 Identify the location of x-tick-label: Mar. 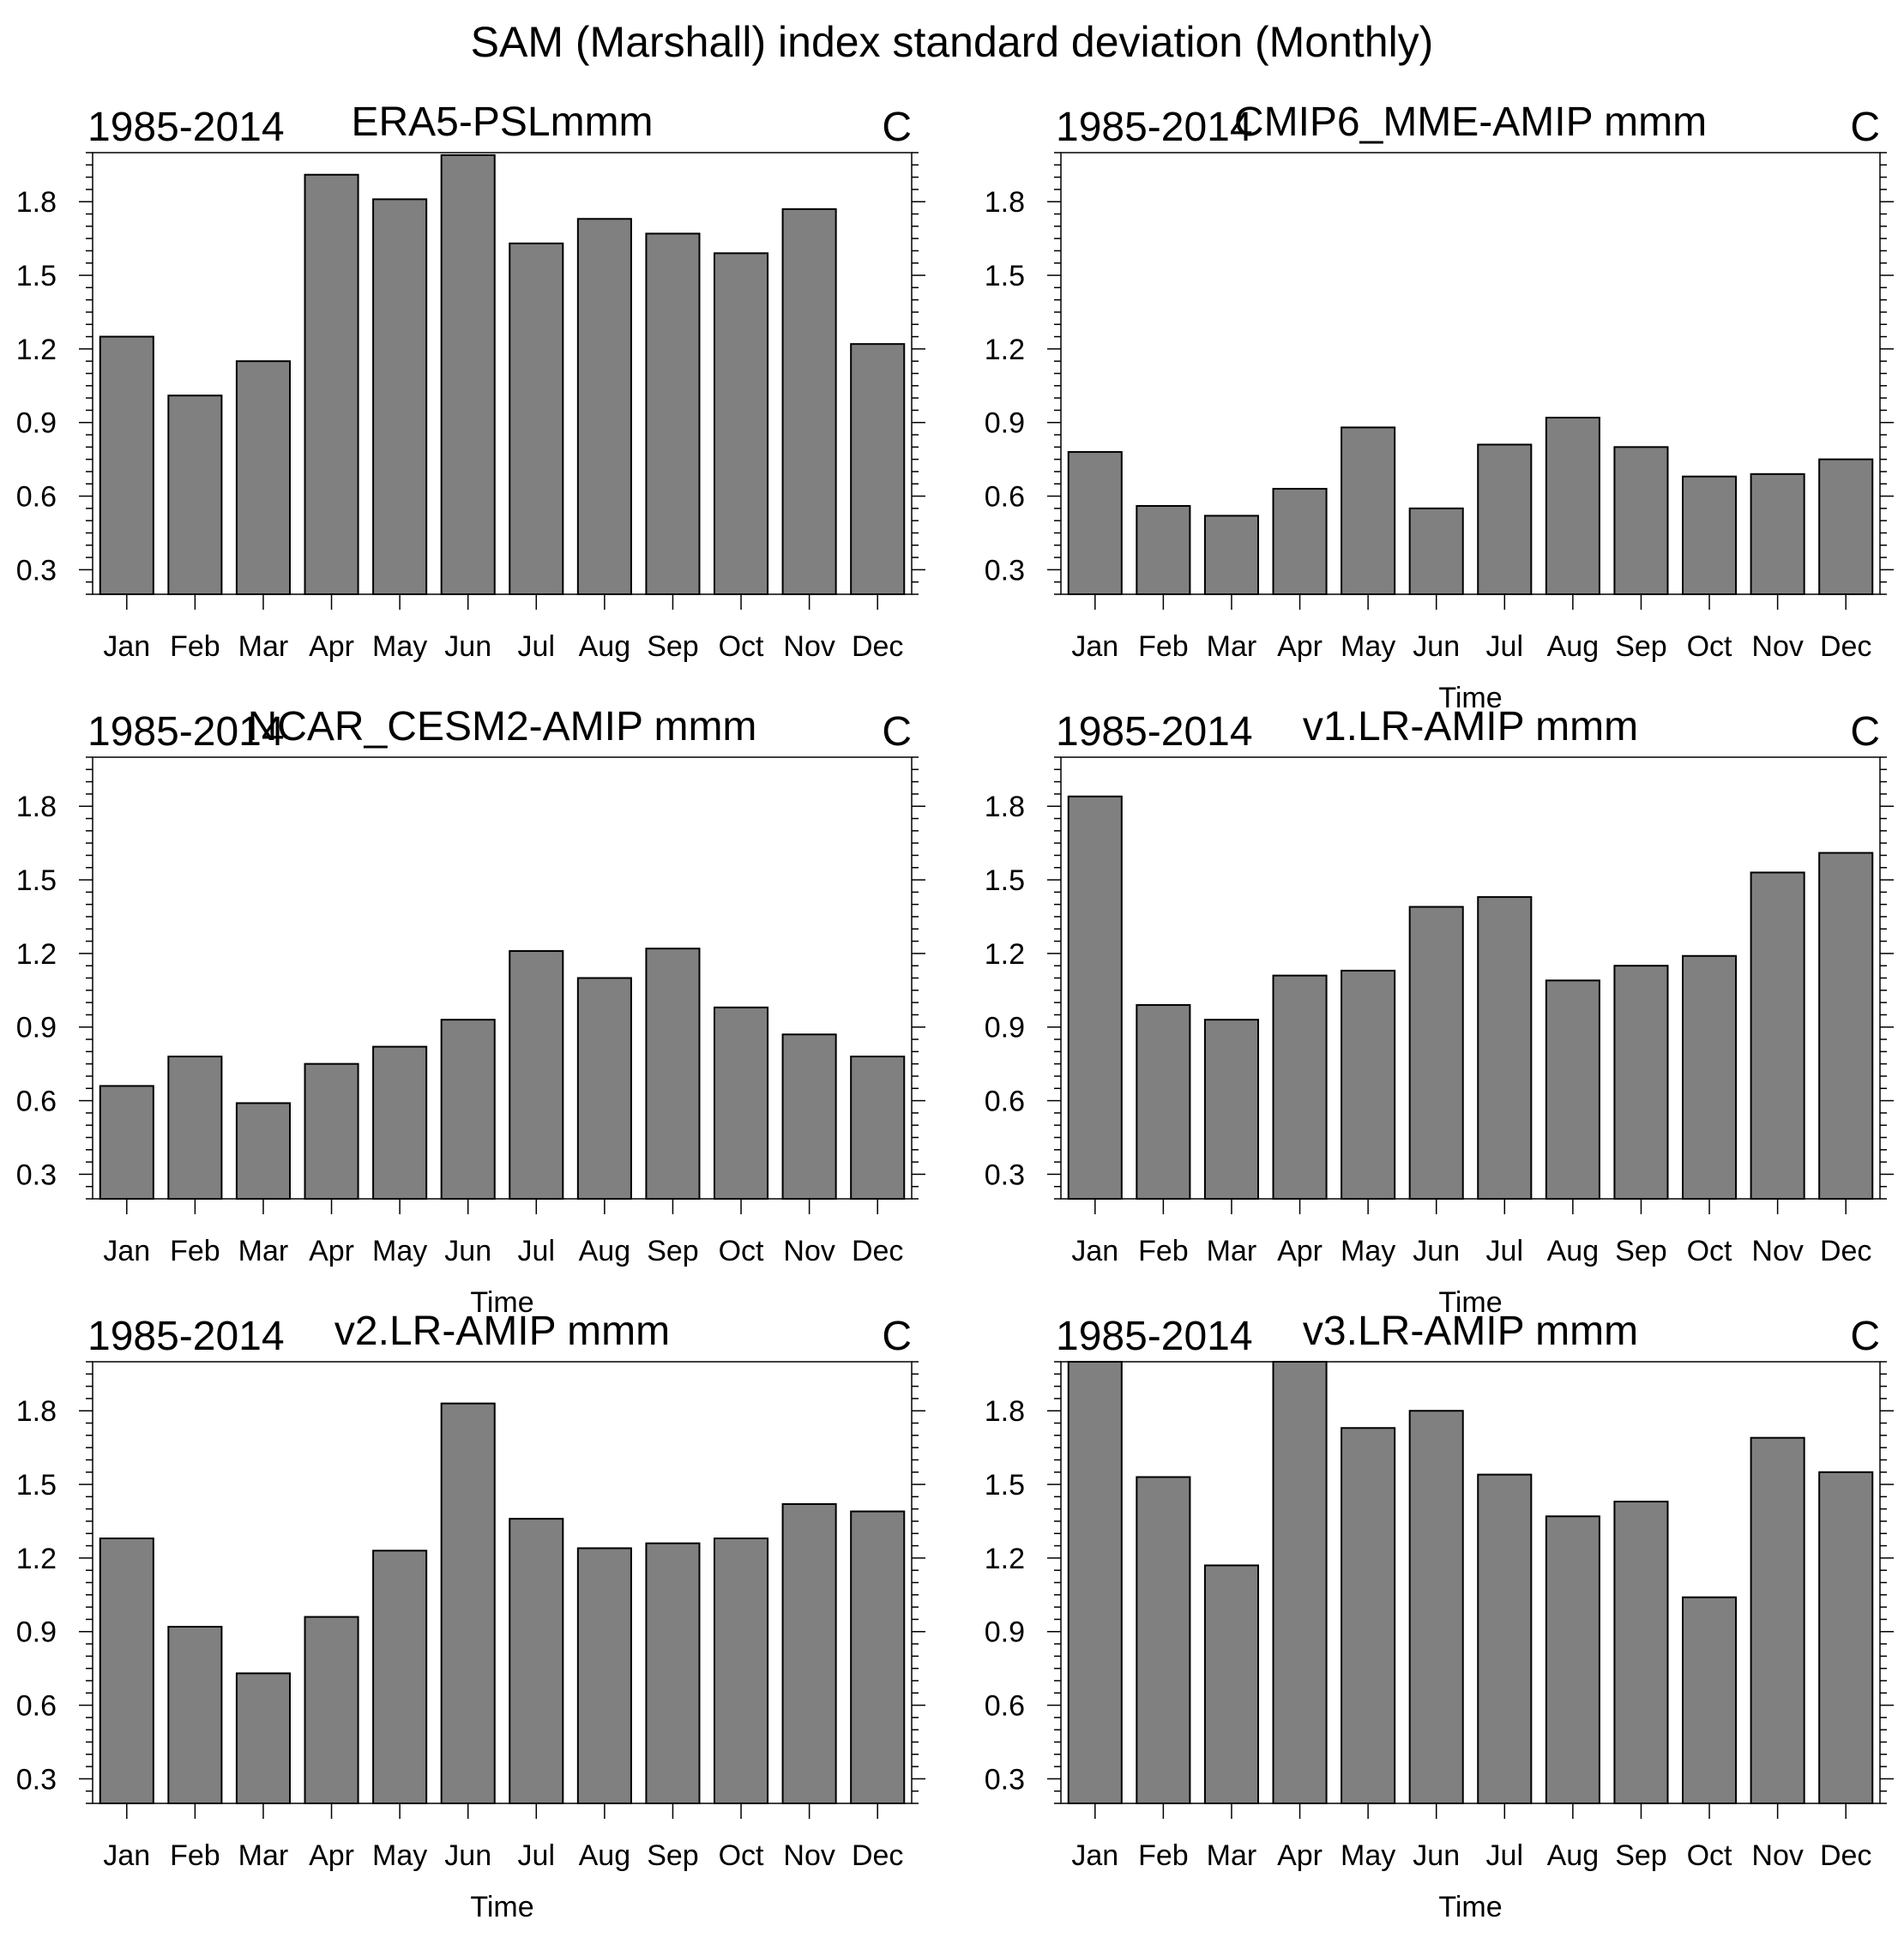
(1232, 1251).